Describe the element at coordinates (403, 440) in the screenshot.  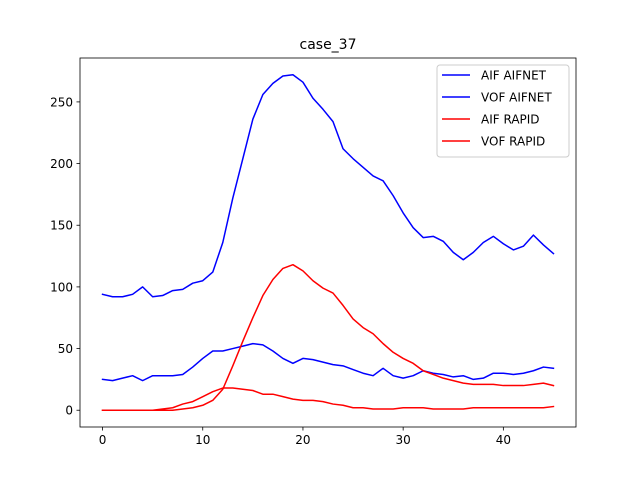
I see `x-tick-label: 30` at that location.